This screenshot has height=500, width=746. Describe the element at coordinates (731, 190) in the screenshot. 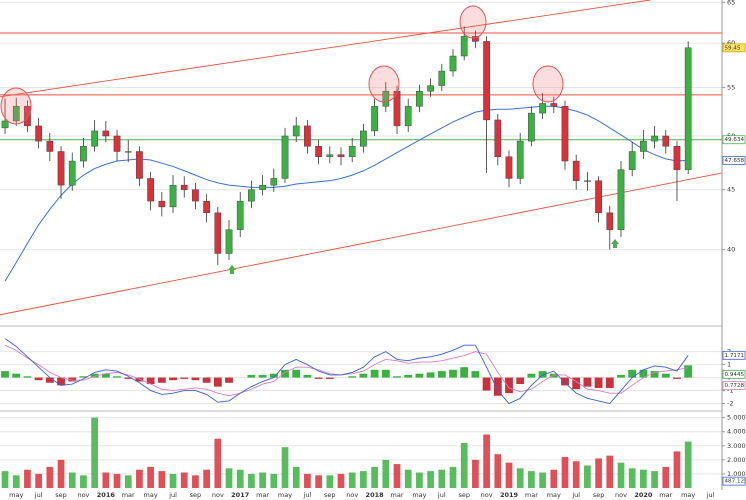

I see `y-tick-label: 45` at that location.